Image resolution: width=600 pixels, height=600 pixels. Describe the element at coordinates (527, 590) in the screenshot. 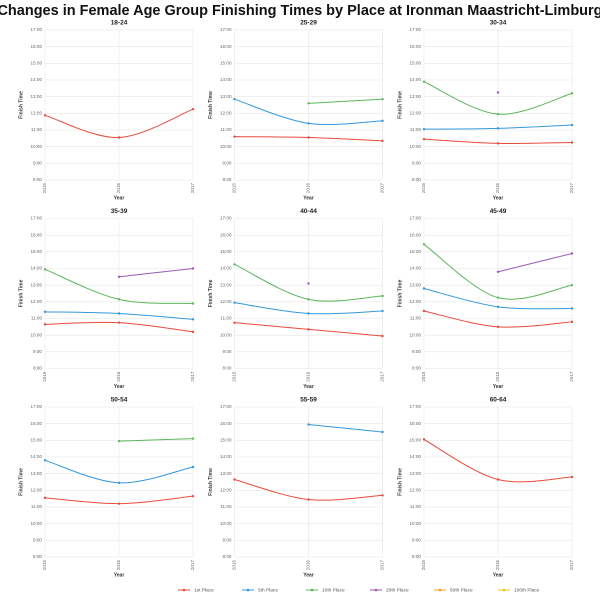

I see `legend-label: 100th Place` at that location.